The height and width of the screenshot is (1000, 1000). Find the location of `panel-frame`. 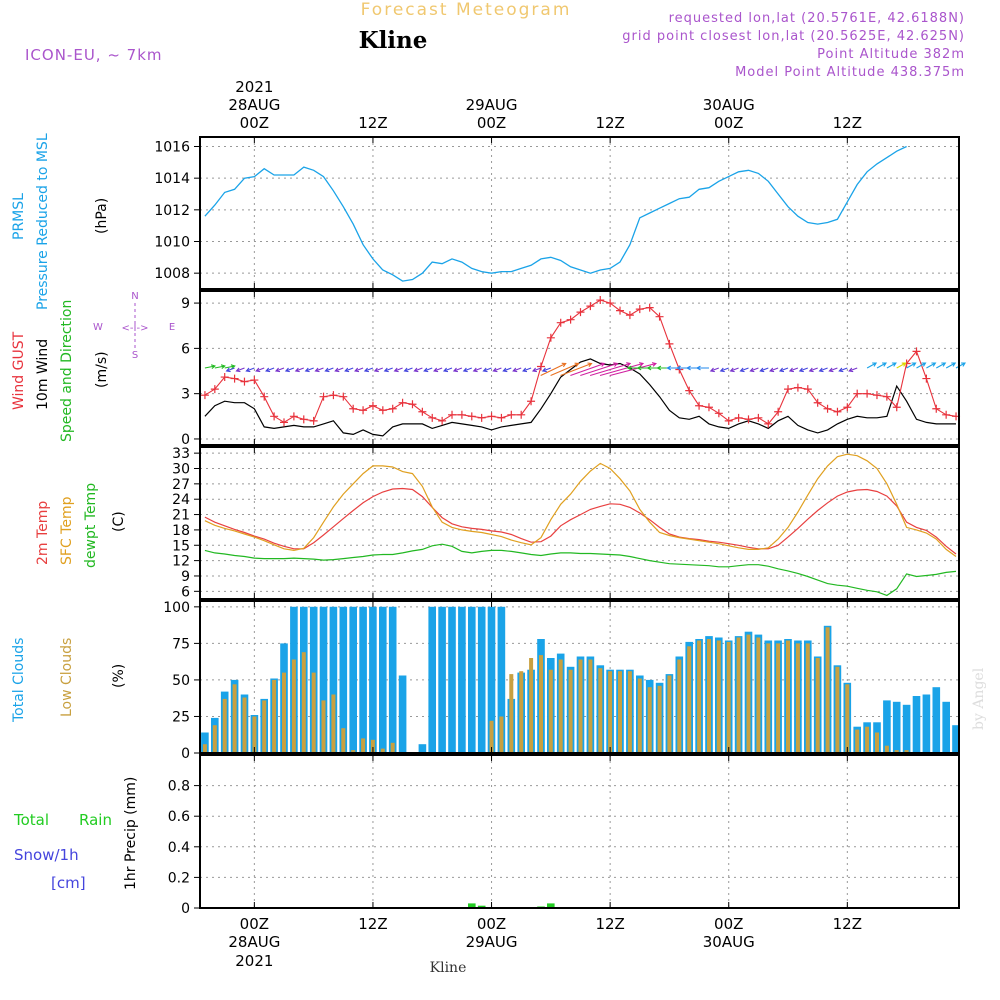

panel-frame is located at coordinates (579, 523).